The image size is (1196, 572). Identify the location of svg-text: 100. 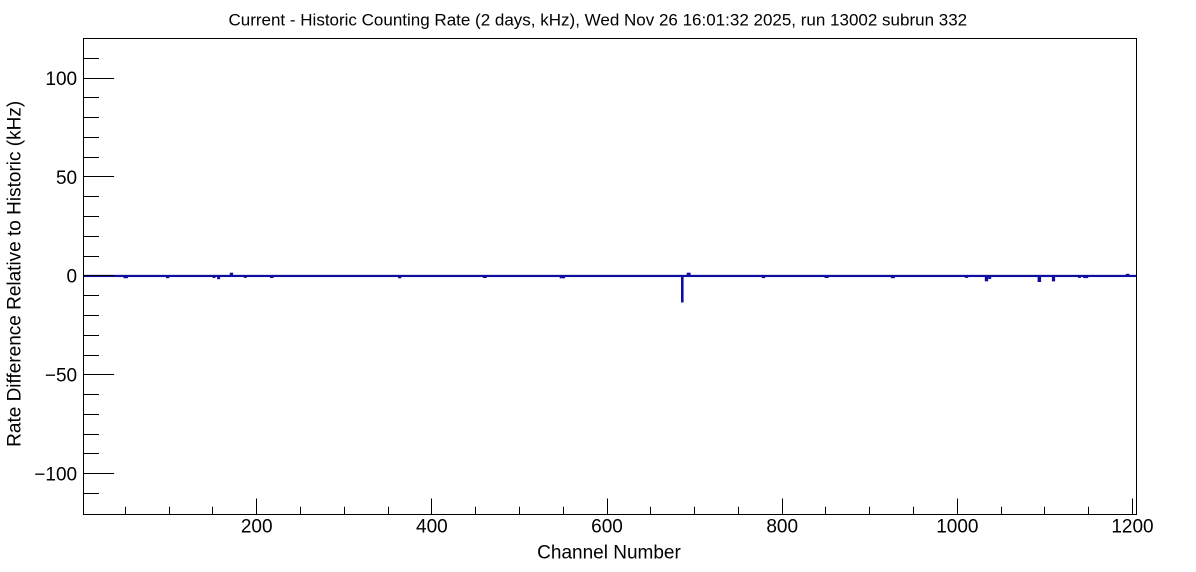
(61, 79).